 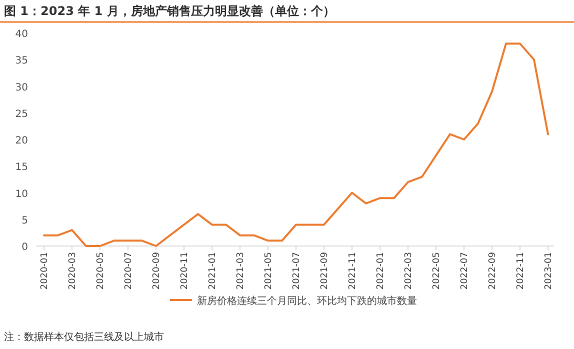 I want to click on y-tick-label: 40, so click(x=21, y=34).